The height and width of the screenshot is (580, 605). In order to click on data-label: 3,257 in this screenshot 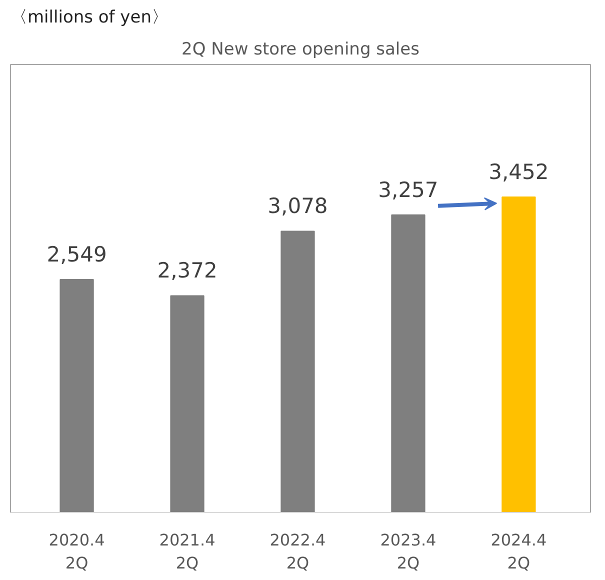, I will do `click(408, 190)`.